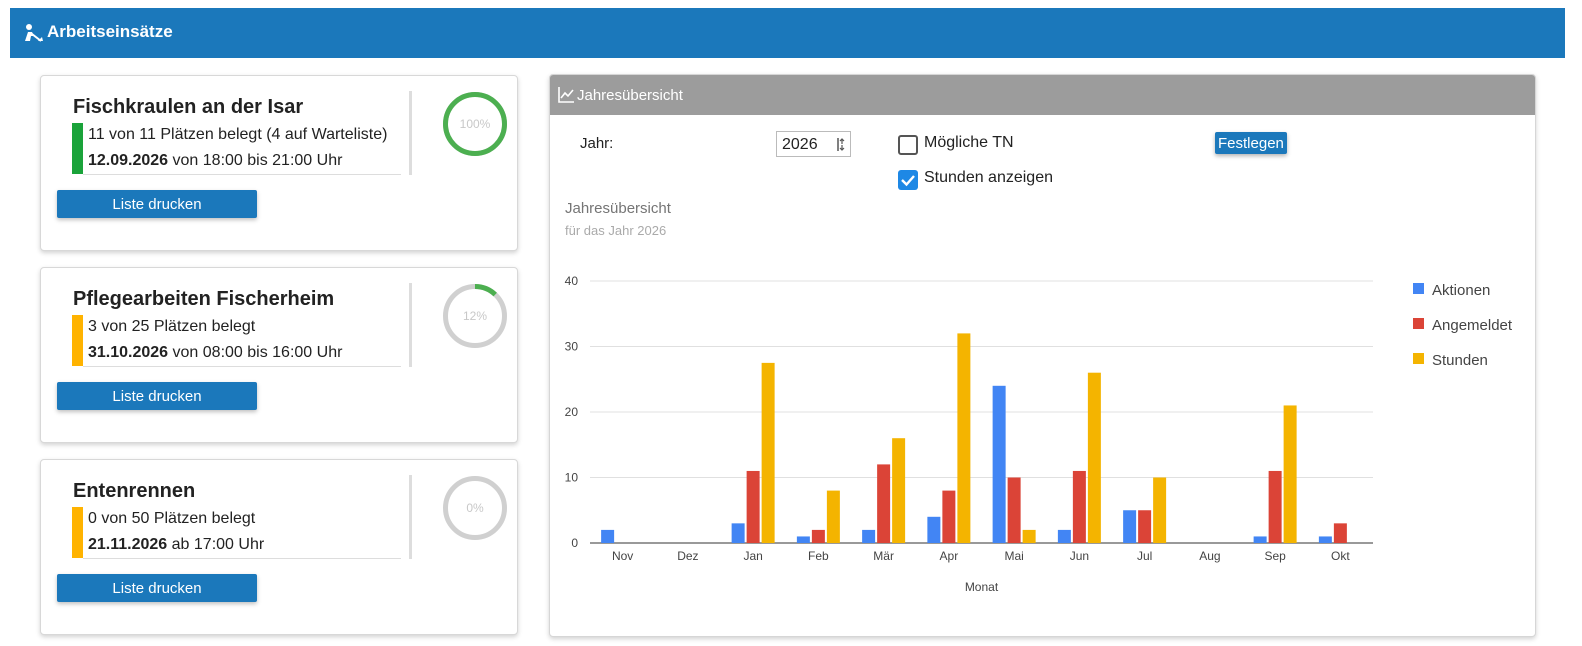 The width and height of the screenshot is (1582, 646). Describe the element at coordinates (1079, 556) in the screenshot. I see `x-tick-label: Jun` at that location.